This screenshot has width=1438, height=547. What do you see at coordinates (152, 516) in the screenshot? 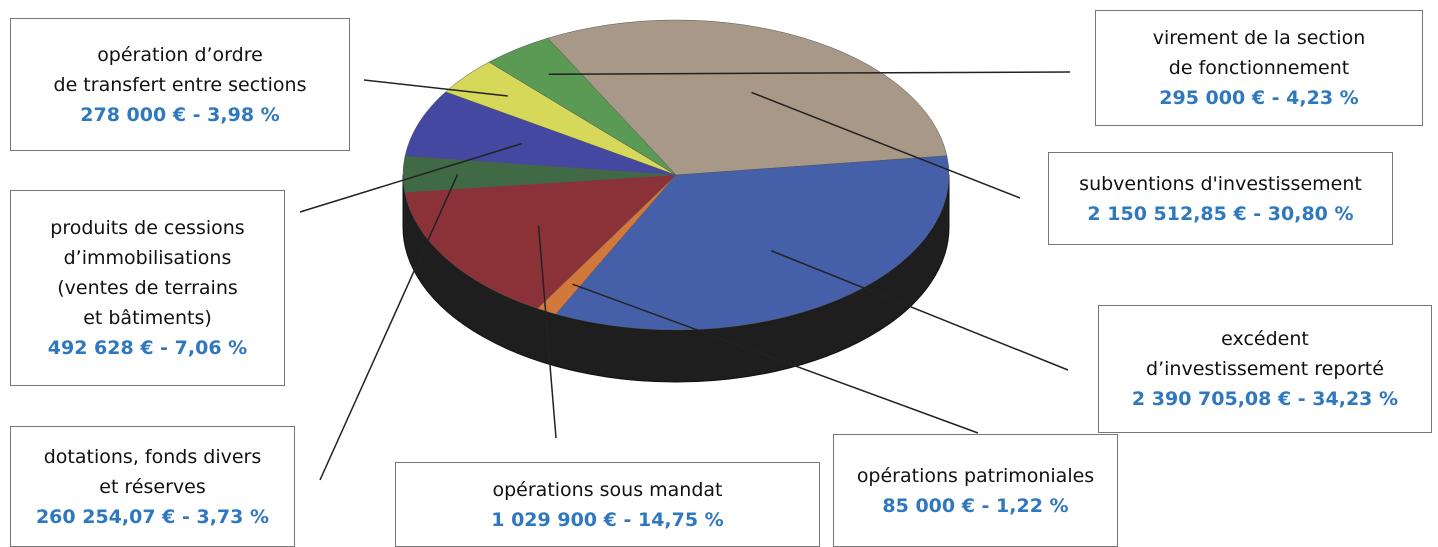
I see `value-label: 260 254,07 € - 3,73 %` at bounding box center [152, 516].